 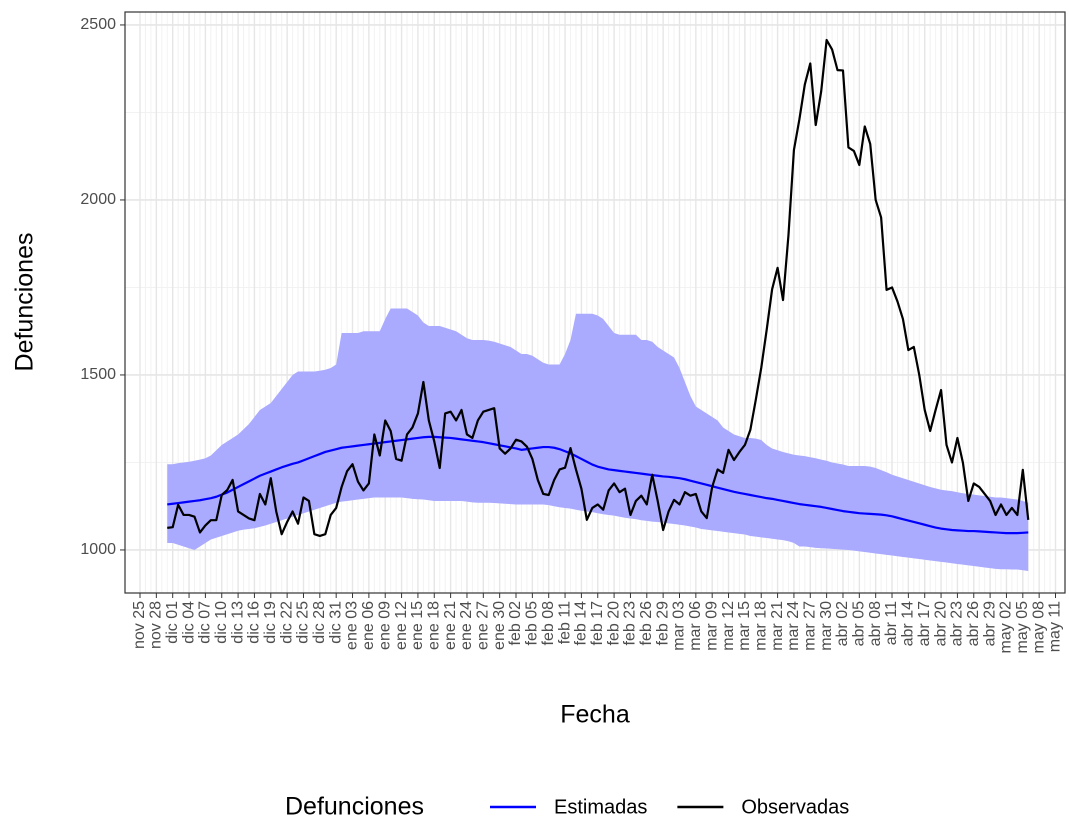 What do you see at coordinates (973, 623) in the screenshot?
I see `x-tick-label: abr 26` at bounding box center [973, 623].